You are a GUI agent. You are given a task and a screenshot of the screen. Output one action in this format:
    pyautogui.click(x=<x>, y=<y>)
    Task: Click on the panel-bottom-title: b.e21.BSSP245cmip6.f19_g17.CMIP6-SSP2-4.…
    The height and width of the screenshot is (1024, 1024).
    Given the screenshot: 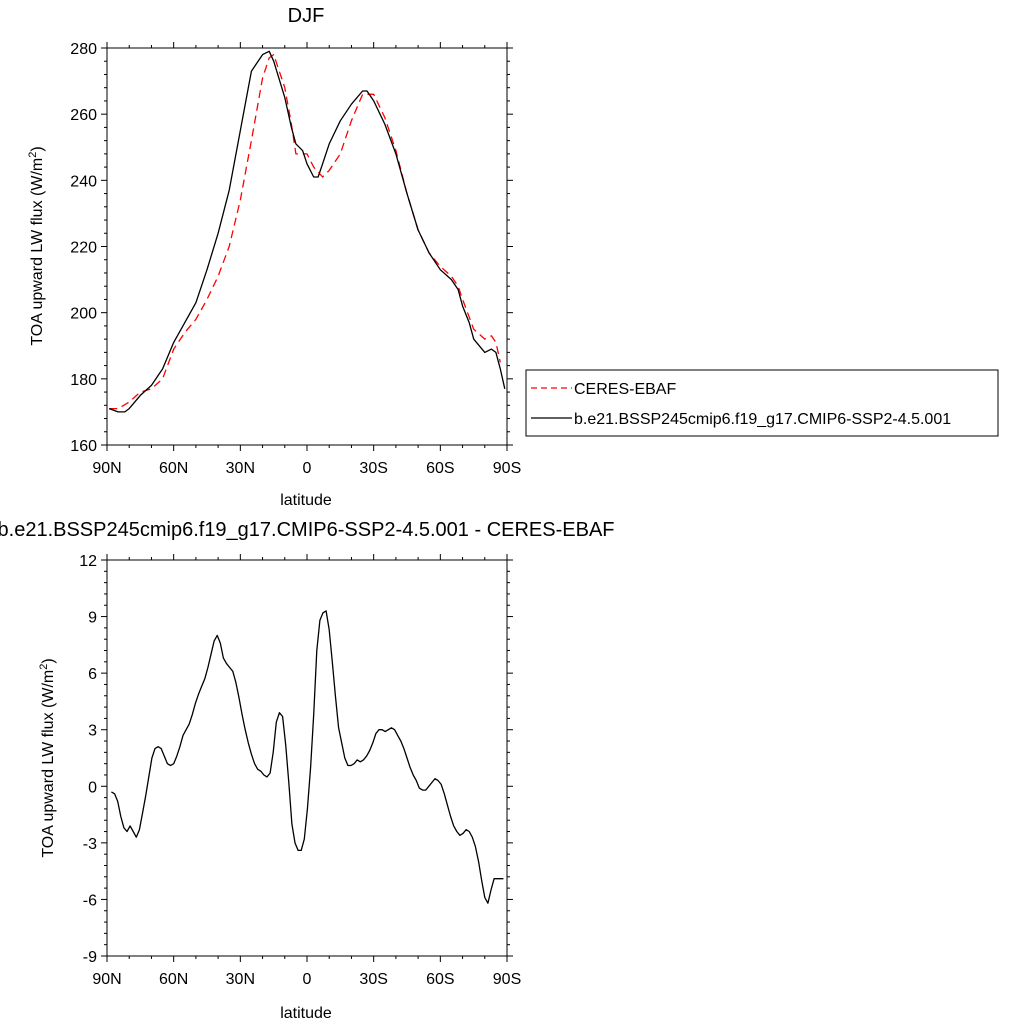 What is the action you would take?
    pyautogui.click(x=307, y=530)
    